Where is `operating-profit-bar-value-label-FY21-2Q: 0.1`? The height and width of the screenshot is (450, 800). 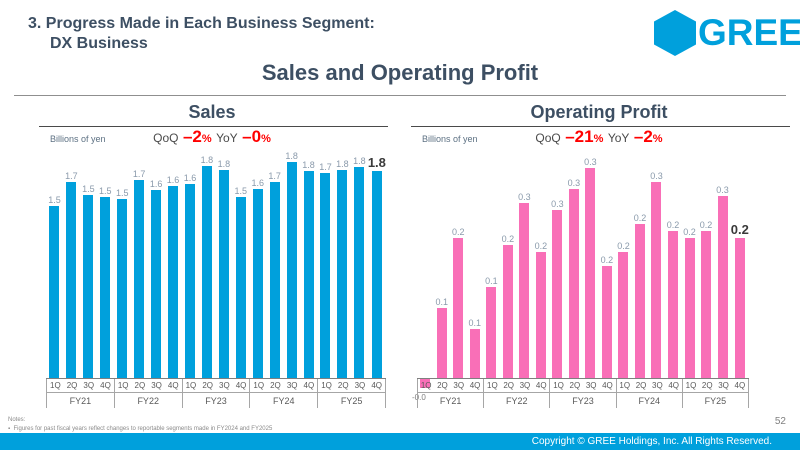
operating-profit-bar-value-label-FY21-2Q: 0.1 is located at coordinates (442, 302).